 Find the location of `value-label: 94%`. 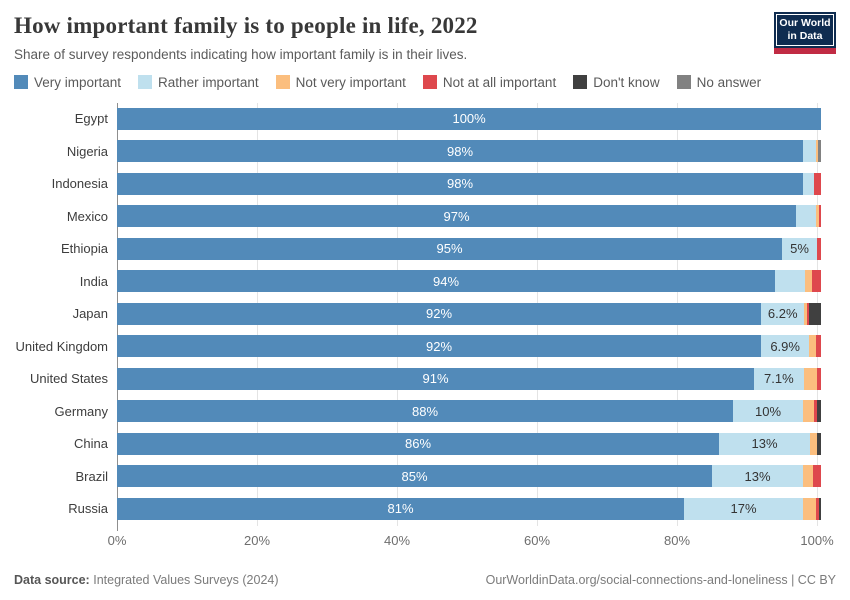

value-label: 94% is located at coordinates (446, 281).